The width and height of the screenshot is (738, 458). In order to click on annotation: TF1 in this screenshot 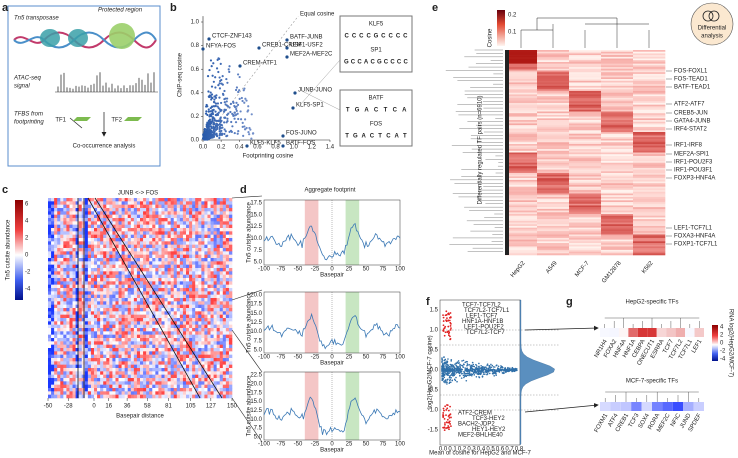, I will do `click(60, 121)`.